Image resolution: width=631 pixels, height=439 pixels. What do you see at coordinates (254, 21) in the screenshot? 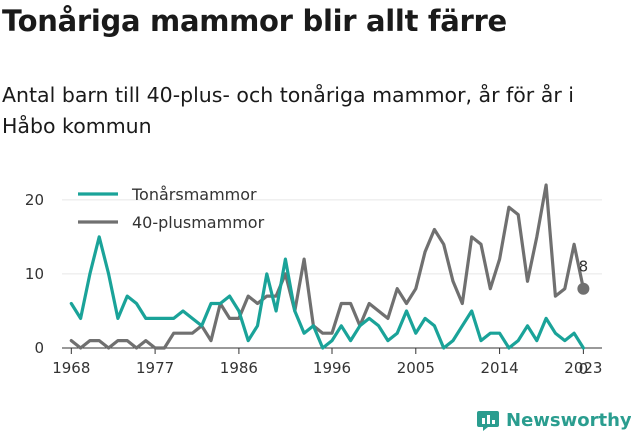
I see `page-title: Tonåriga mammor blir allt färre` at bounding box center [254, 21].